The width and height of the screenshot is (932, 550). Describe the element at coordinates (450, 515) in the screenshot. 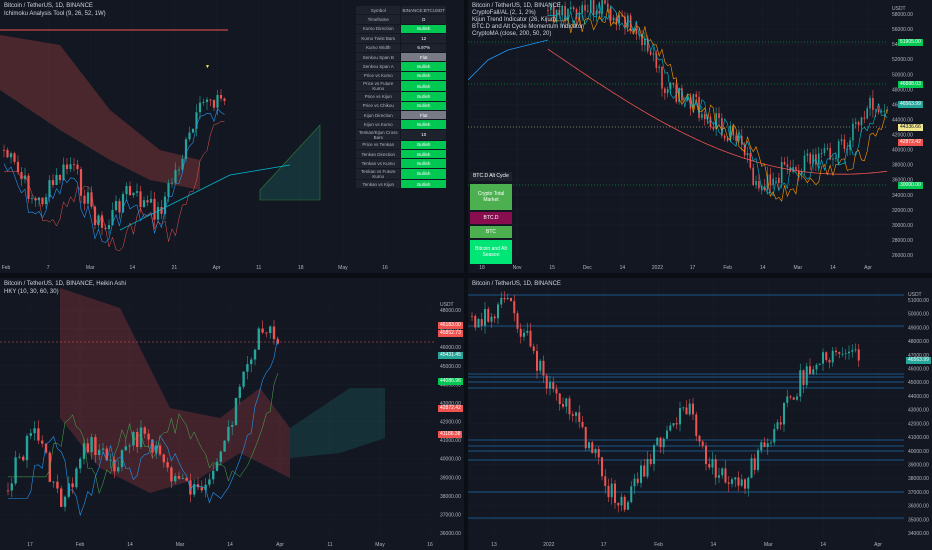

I see `y-tick-label: 37000.00` at that location.